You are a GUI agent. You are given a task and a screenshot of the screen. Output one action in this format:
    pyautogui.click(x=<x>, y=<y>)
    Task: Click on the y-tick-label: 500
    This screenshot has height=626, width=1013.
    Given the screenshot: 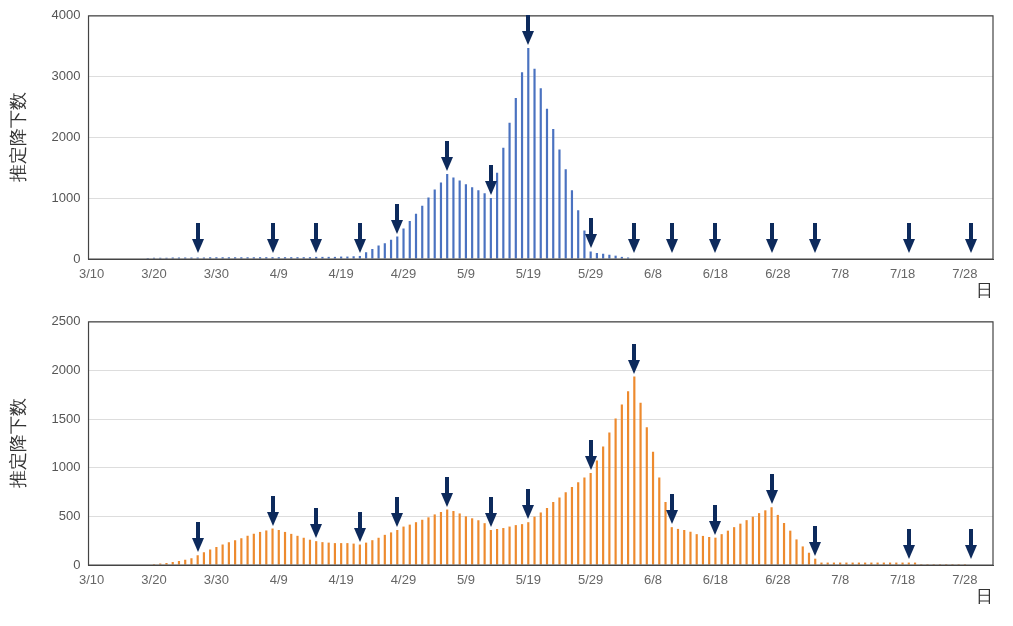 What is the action you would take?
    pyautogui.click(x=69, y=515)
    